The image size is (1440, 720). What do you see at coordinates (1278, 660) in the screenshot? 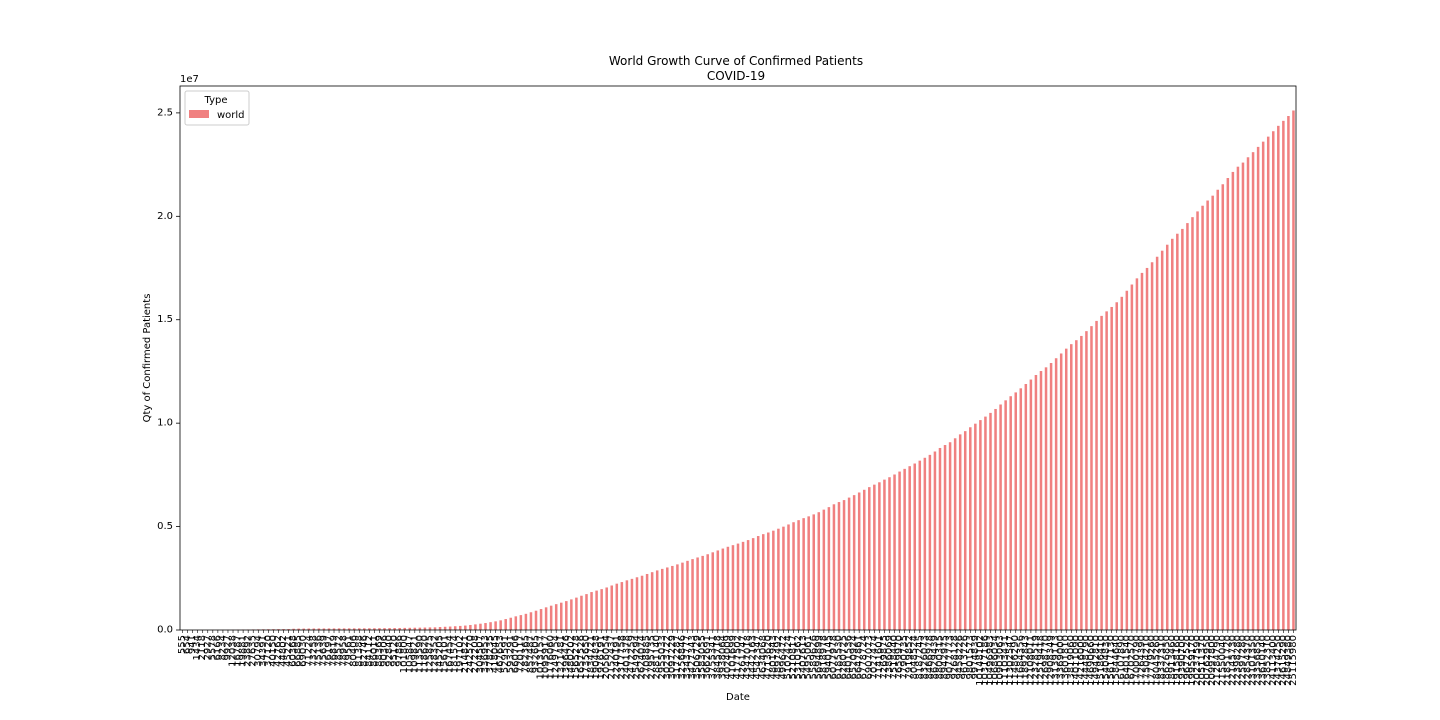
I see `x-tick-label: 24374250` at bounding box center [1278, 660].